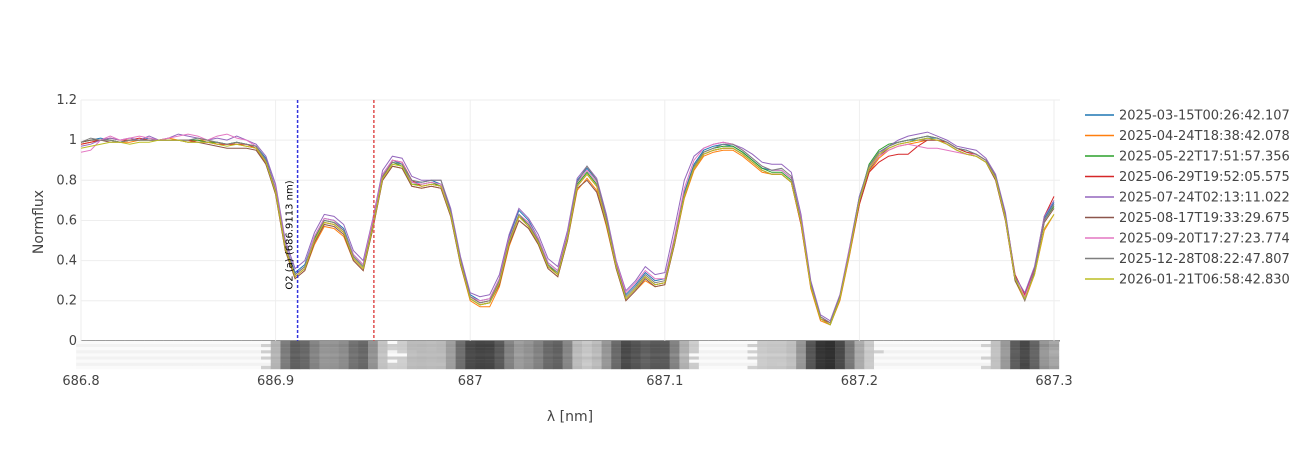  I want to click on x-tick-label: 686.8, so click(80, 381).